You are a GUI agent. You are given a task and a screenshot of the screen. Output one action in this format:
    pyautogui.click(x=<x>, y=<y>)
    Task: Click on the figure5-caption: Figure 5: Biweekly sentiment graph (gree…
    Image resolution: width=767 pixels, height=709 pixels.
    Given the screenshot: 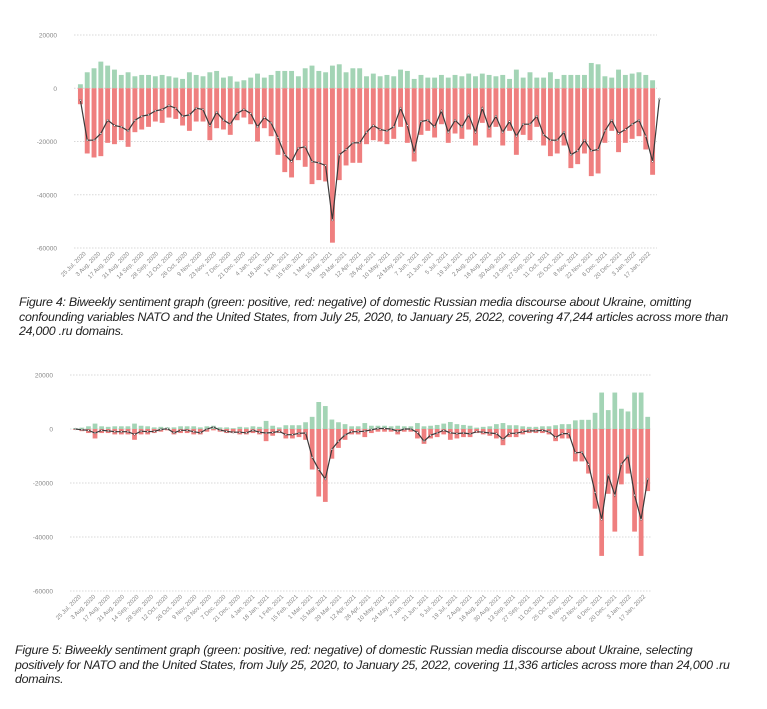 What is the action you would take?
    pyautogui.click(x=372, y=664)
    